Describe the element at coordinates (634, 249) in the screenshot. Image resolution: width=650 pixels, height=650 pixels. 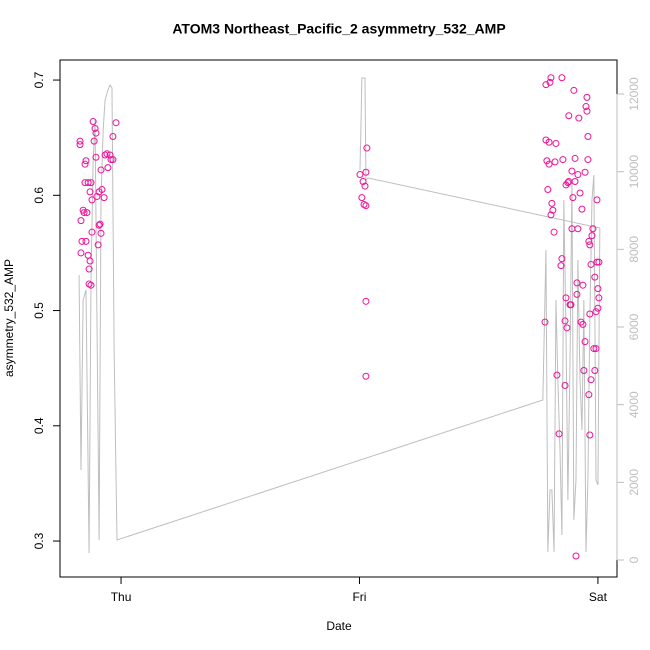
I see `y2-tick-label: 8000` at that location.